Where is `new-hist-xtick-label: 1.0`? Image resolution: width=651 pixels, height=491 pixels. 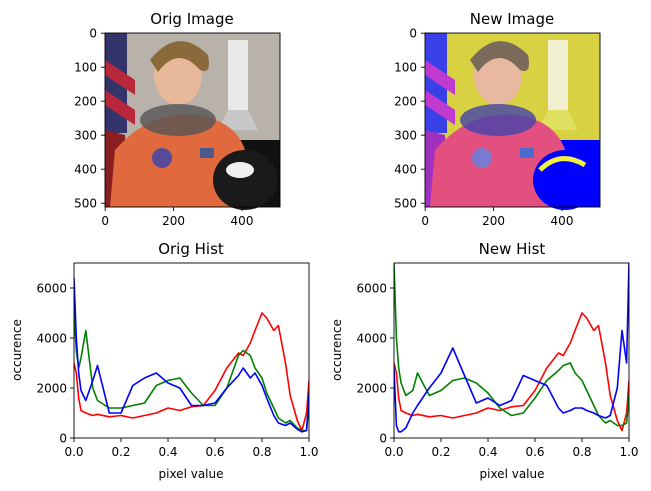
new-hist-xtick-label: 1.0 is located at coordinates (628, 452).